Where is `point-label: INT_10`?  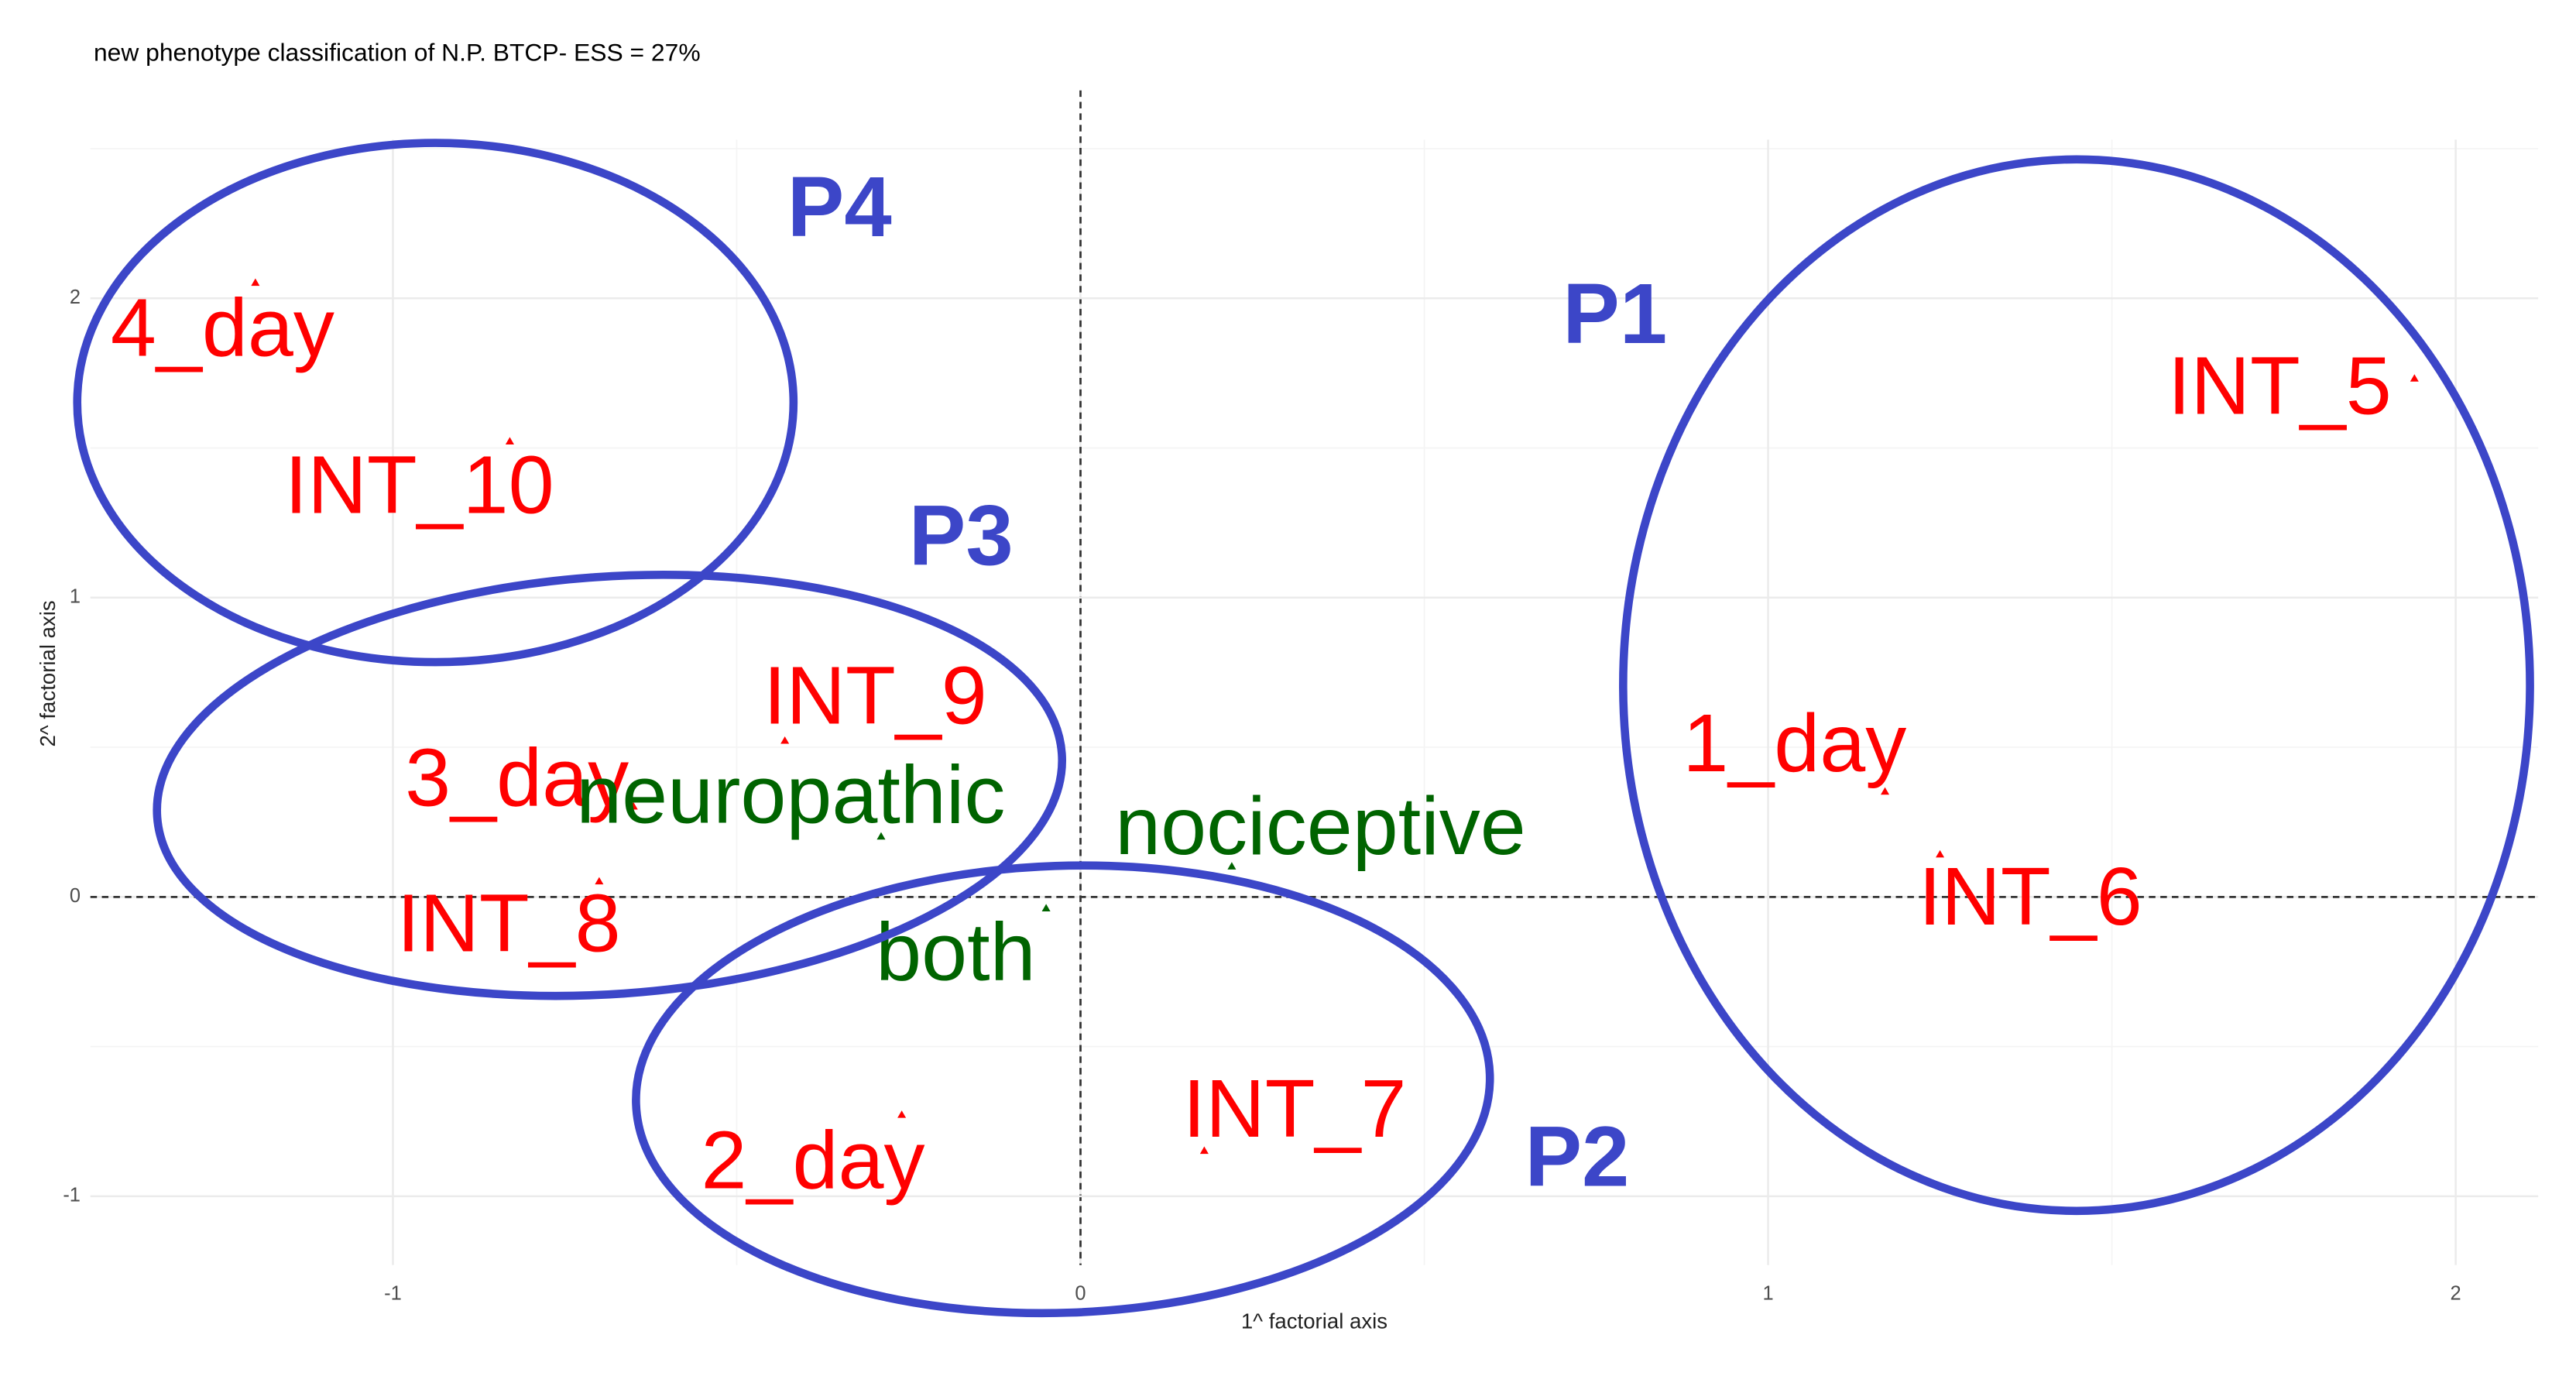
point-label: INT_10 is located at coordinates (419, 484).